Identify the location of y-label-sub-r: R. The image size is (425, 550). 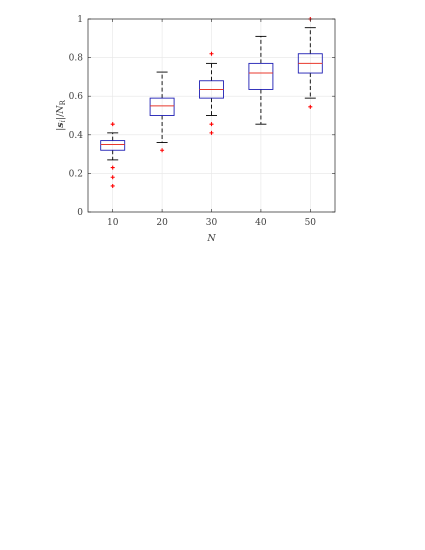
(63, 102).